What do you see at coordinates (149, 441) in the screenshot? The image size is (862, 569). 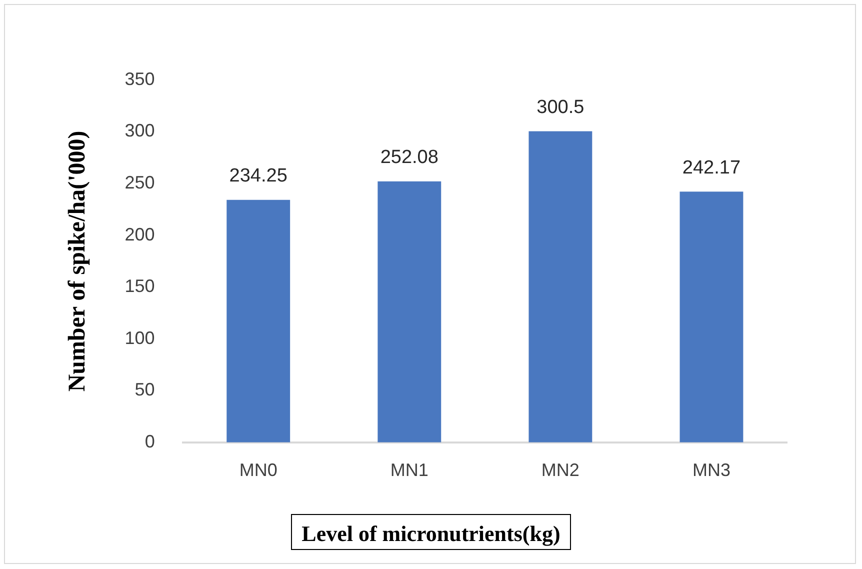 I see `y-tick-label: 0` at bounding box center [149, 441].